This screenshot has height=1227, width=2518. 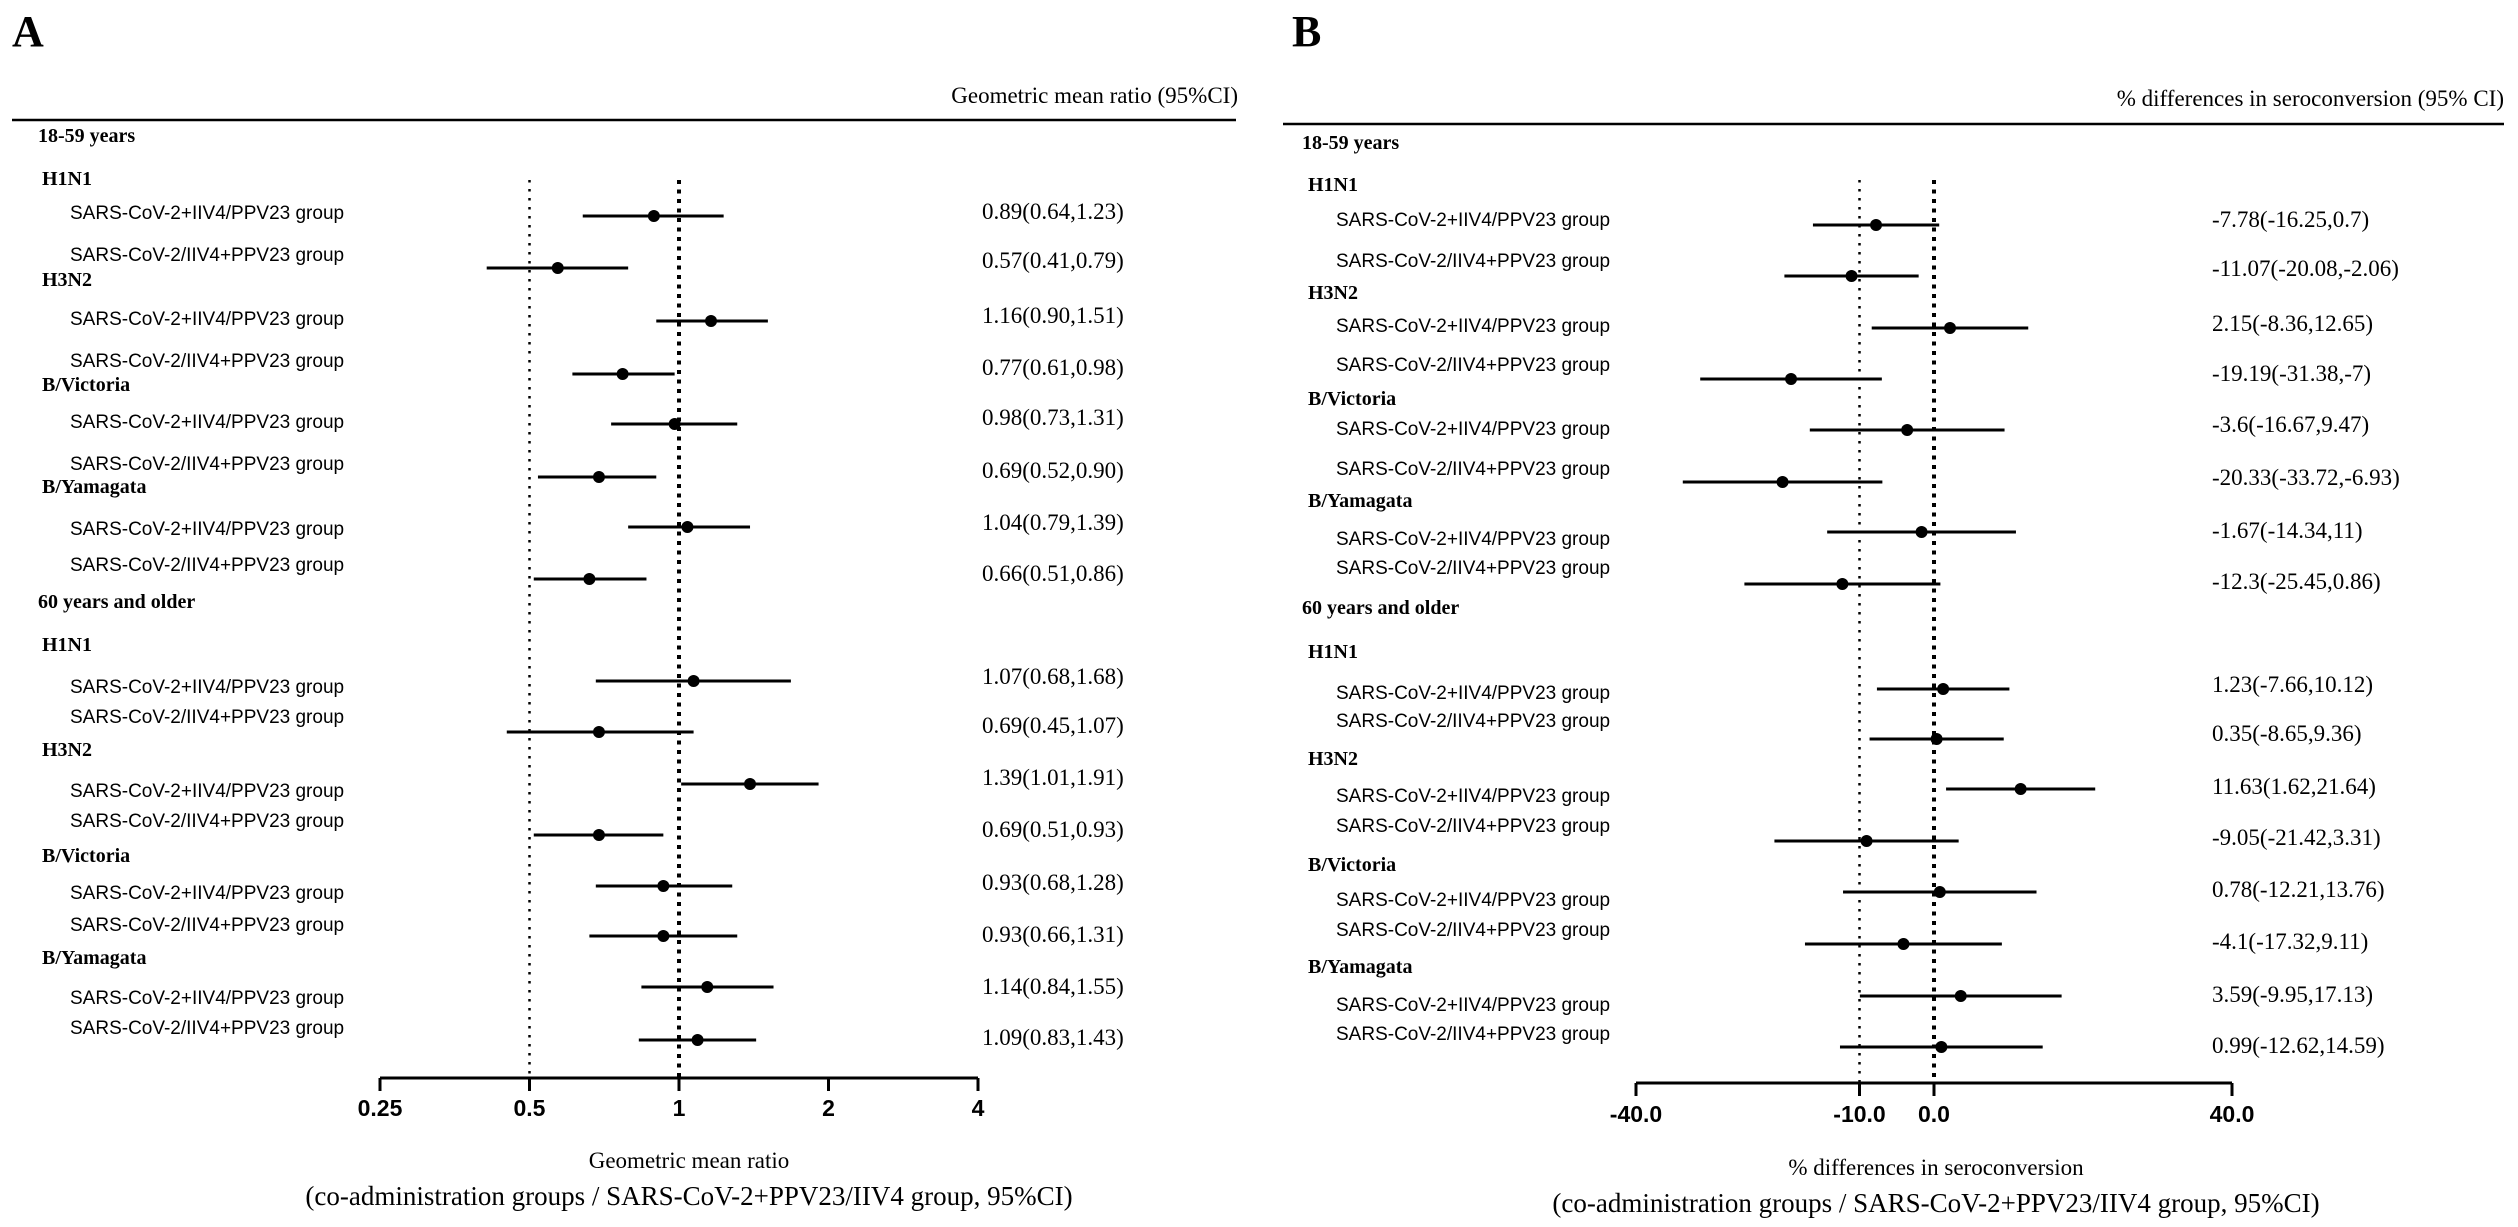 I want to click on estimate-text: 0.77(0.61,0.98), so click(x=1053, y=367).